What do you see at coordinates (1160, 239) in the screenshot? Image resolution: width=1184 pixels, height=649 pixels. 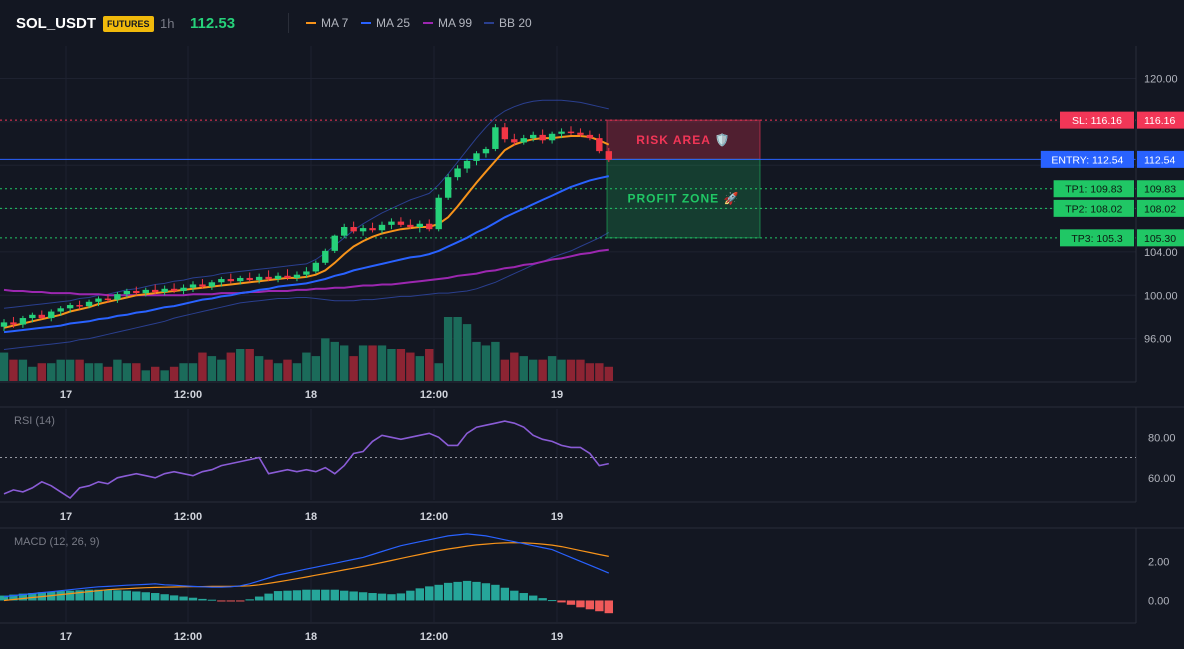 I see `axis-price-tp: 105.30` at bounding box center [1160, 239].